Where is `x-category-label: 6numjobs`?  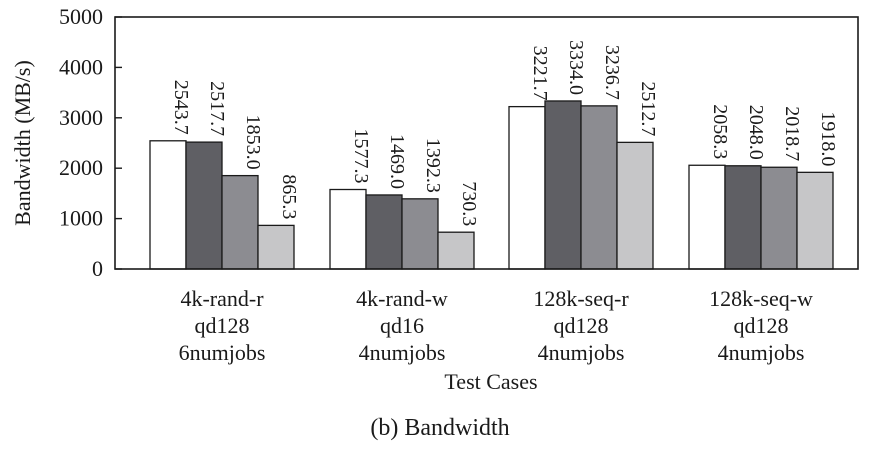 x-category-label: 6numjobs is located at coordinates (222, 352).